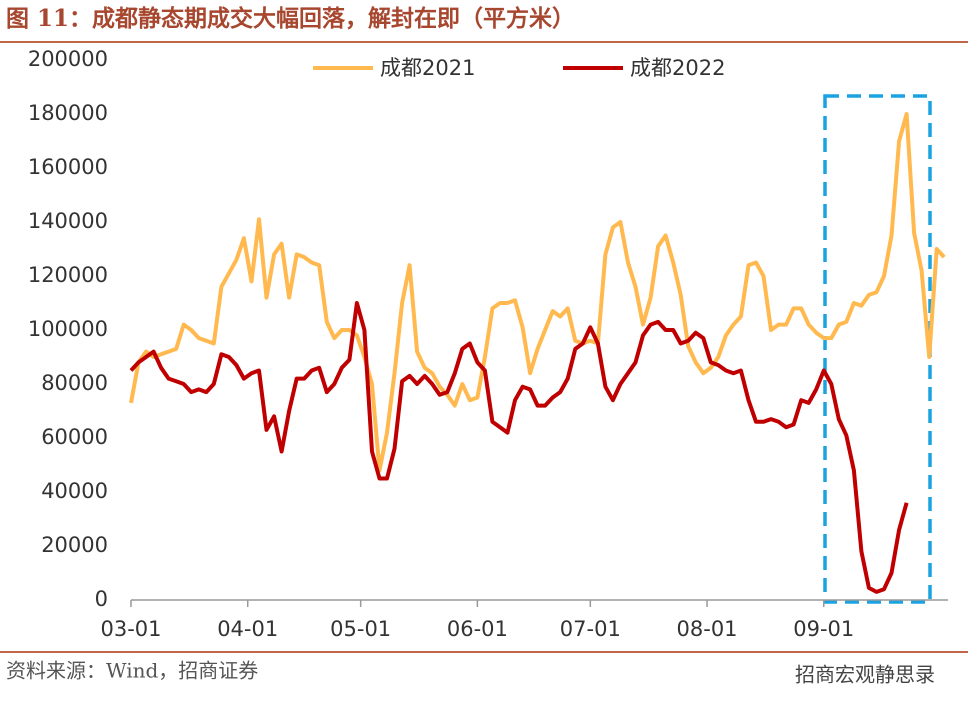  What do you see at coordinates (68, 167) in the screenshot?
I see `y-tick-label: 160000` at bounding box center [68, 167].